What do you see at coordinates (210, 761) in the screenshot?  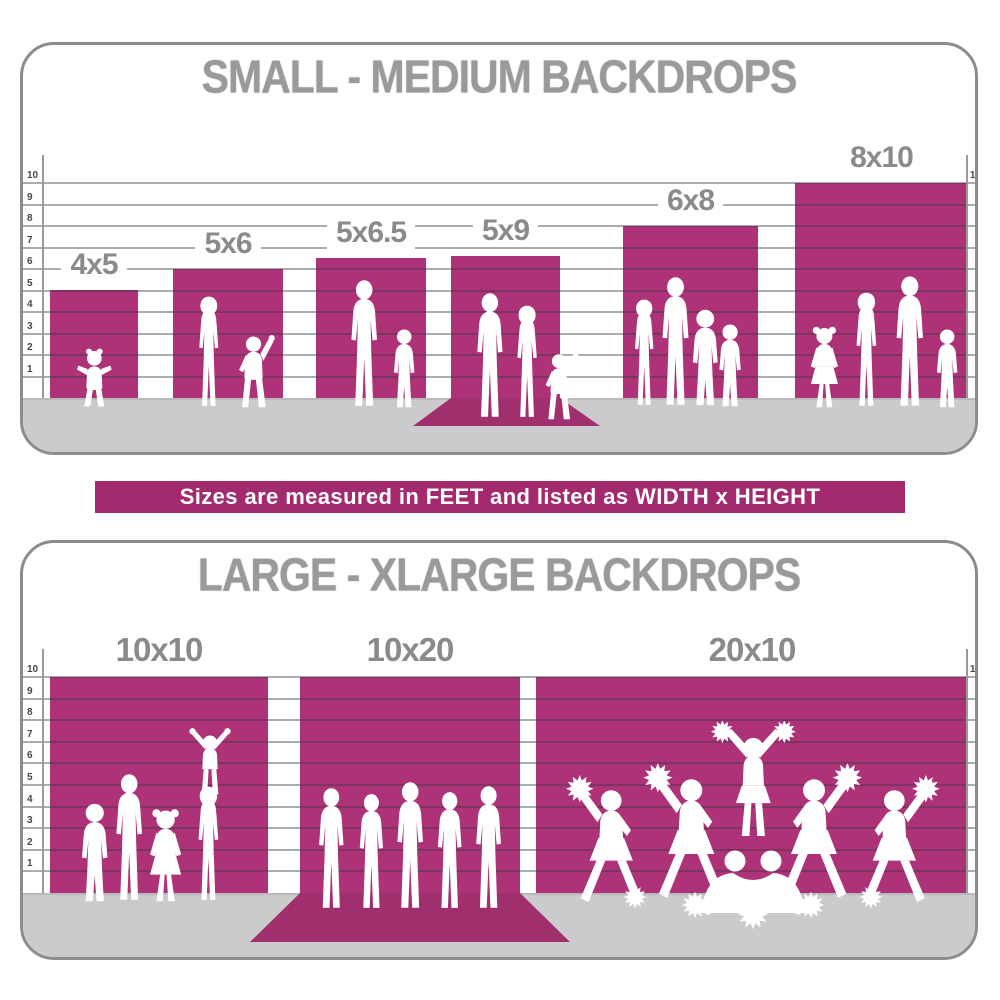 I see `figure-childV-silhouette` at bounding box center [210, 761].